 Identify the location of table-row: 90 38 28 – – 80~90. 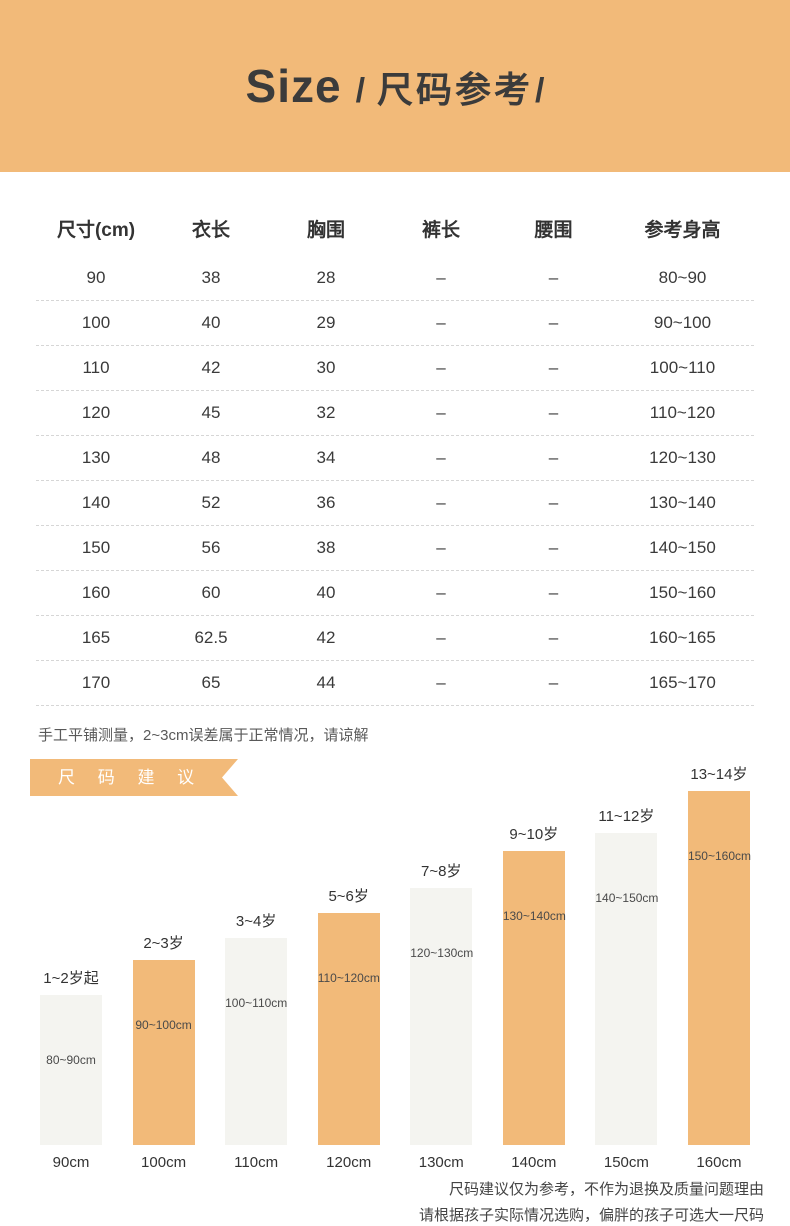
(395, 278).